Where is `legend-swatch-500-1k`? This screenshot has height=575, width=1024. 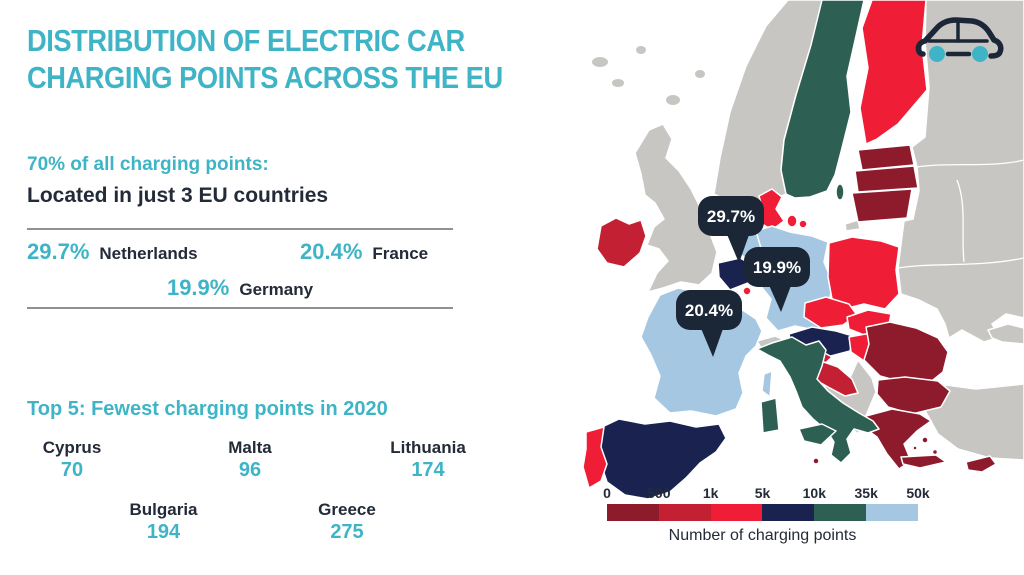 legend-swatch-500-1k is located at coordinates (684, 512).